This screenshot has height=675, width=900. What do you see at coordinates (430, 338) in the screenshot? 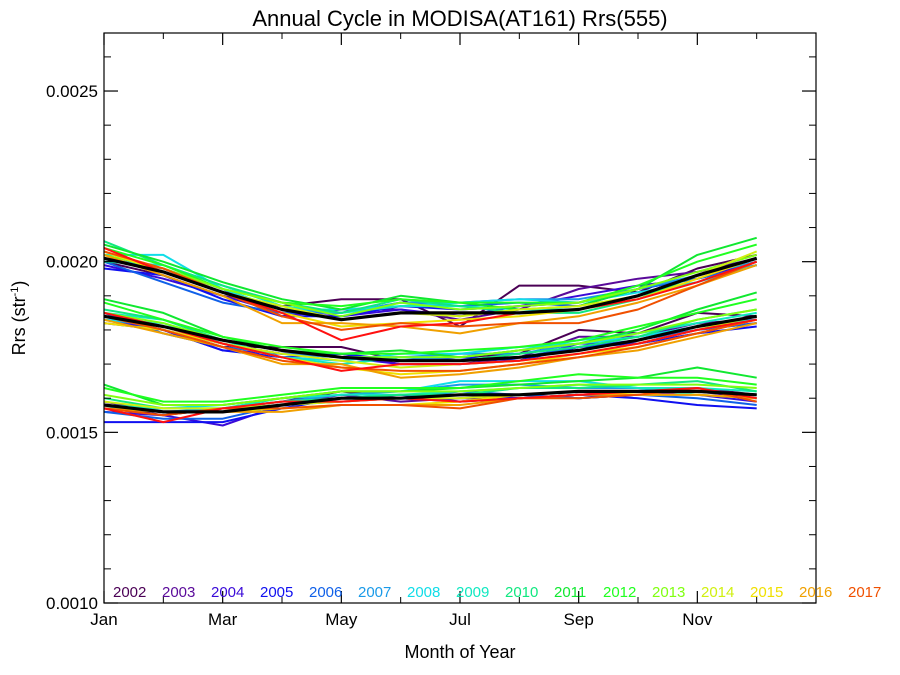
I see `mean-line-middle` at bounding box center [430, 338].